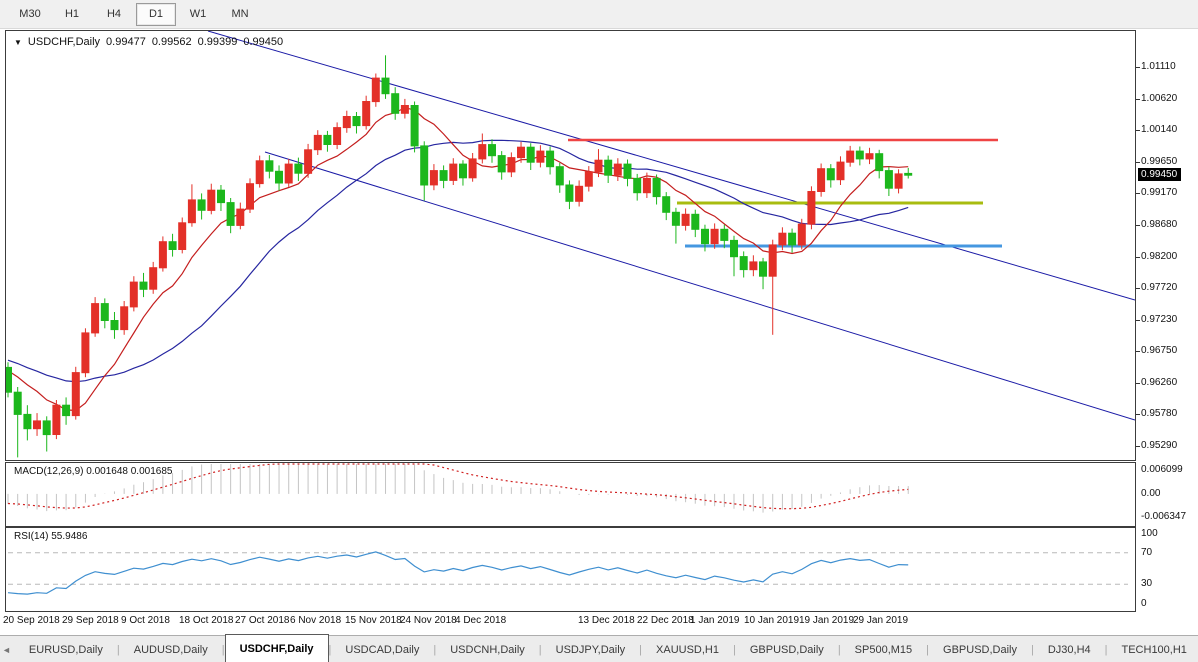 The image size is (1198, 662). Describe the element at coordinates (1159, 161) in the screenshot. I see `price-axis-label: 0.99650` at that location.